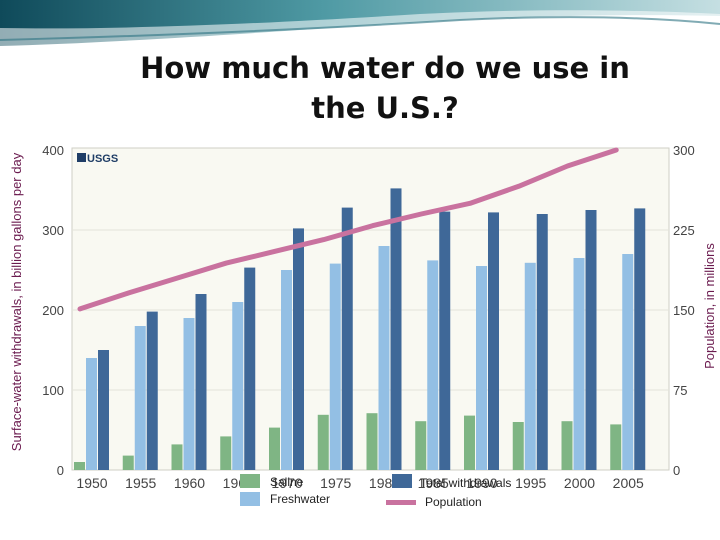  Describe the element at coordinates (335, 483) in the screenshot. I see `x-tick-label: 1975` at that location.